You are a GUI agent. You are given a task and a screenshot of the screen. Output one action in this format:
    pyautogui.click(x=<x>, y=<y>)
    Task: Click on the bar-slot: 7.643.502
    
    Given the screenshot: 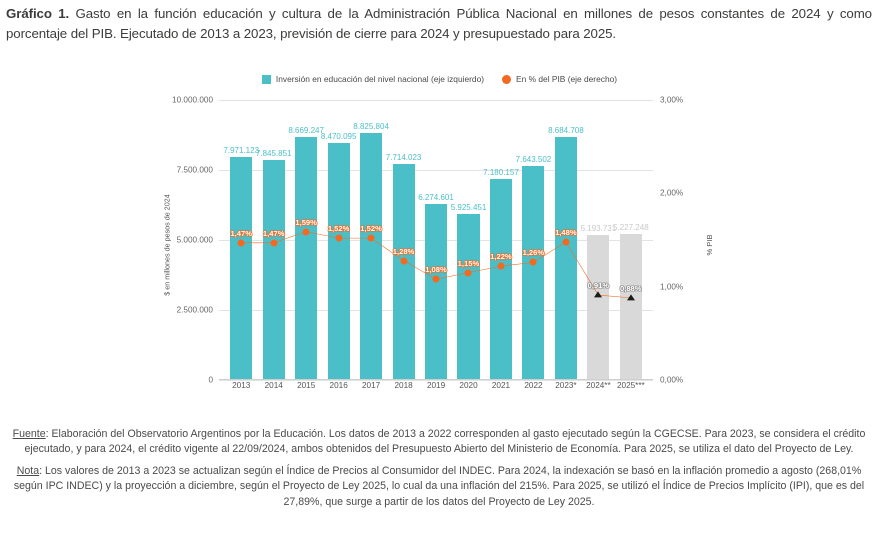 What is the action you would take?
    pyautogui.click(x=533, y=240)
    